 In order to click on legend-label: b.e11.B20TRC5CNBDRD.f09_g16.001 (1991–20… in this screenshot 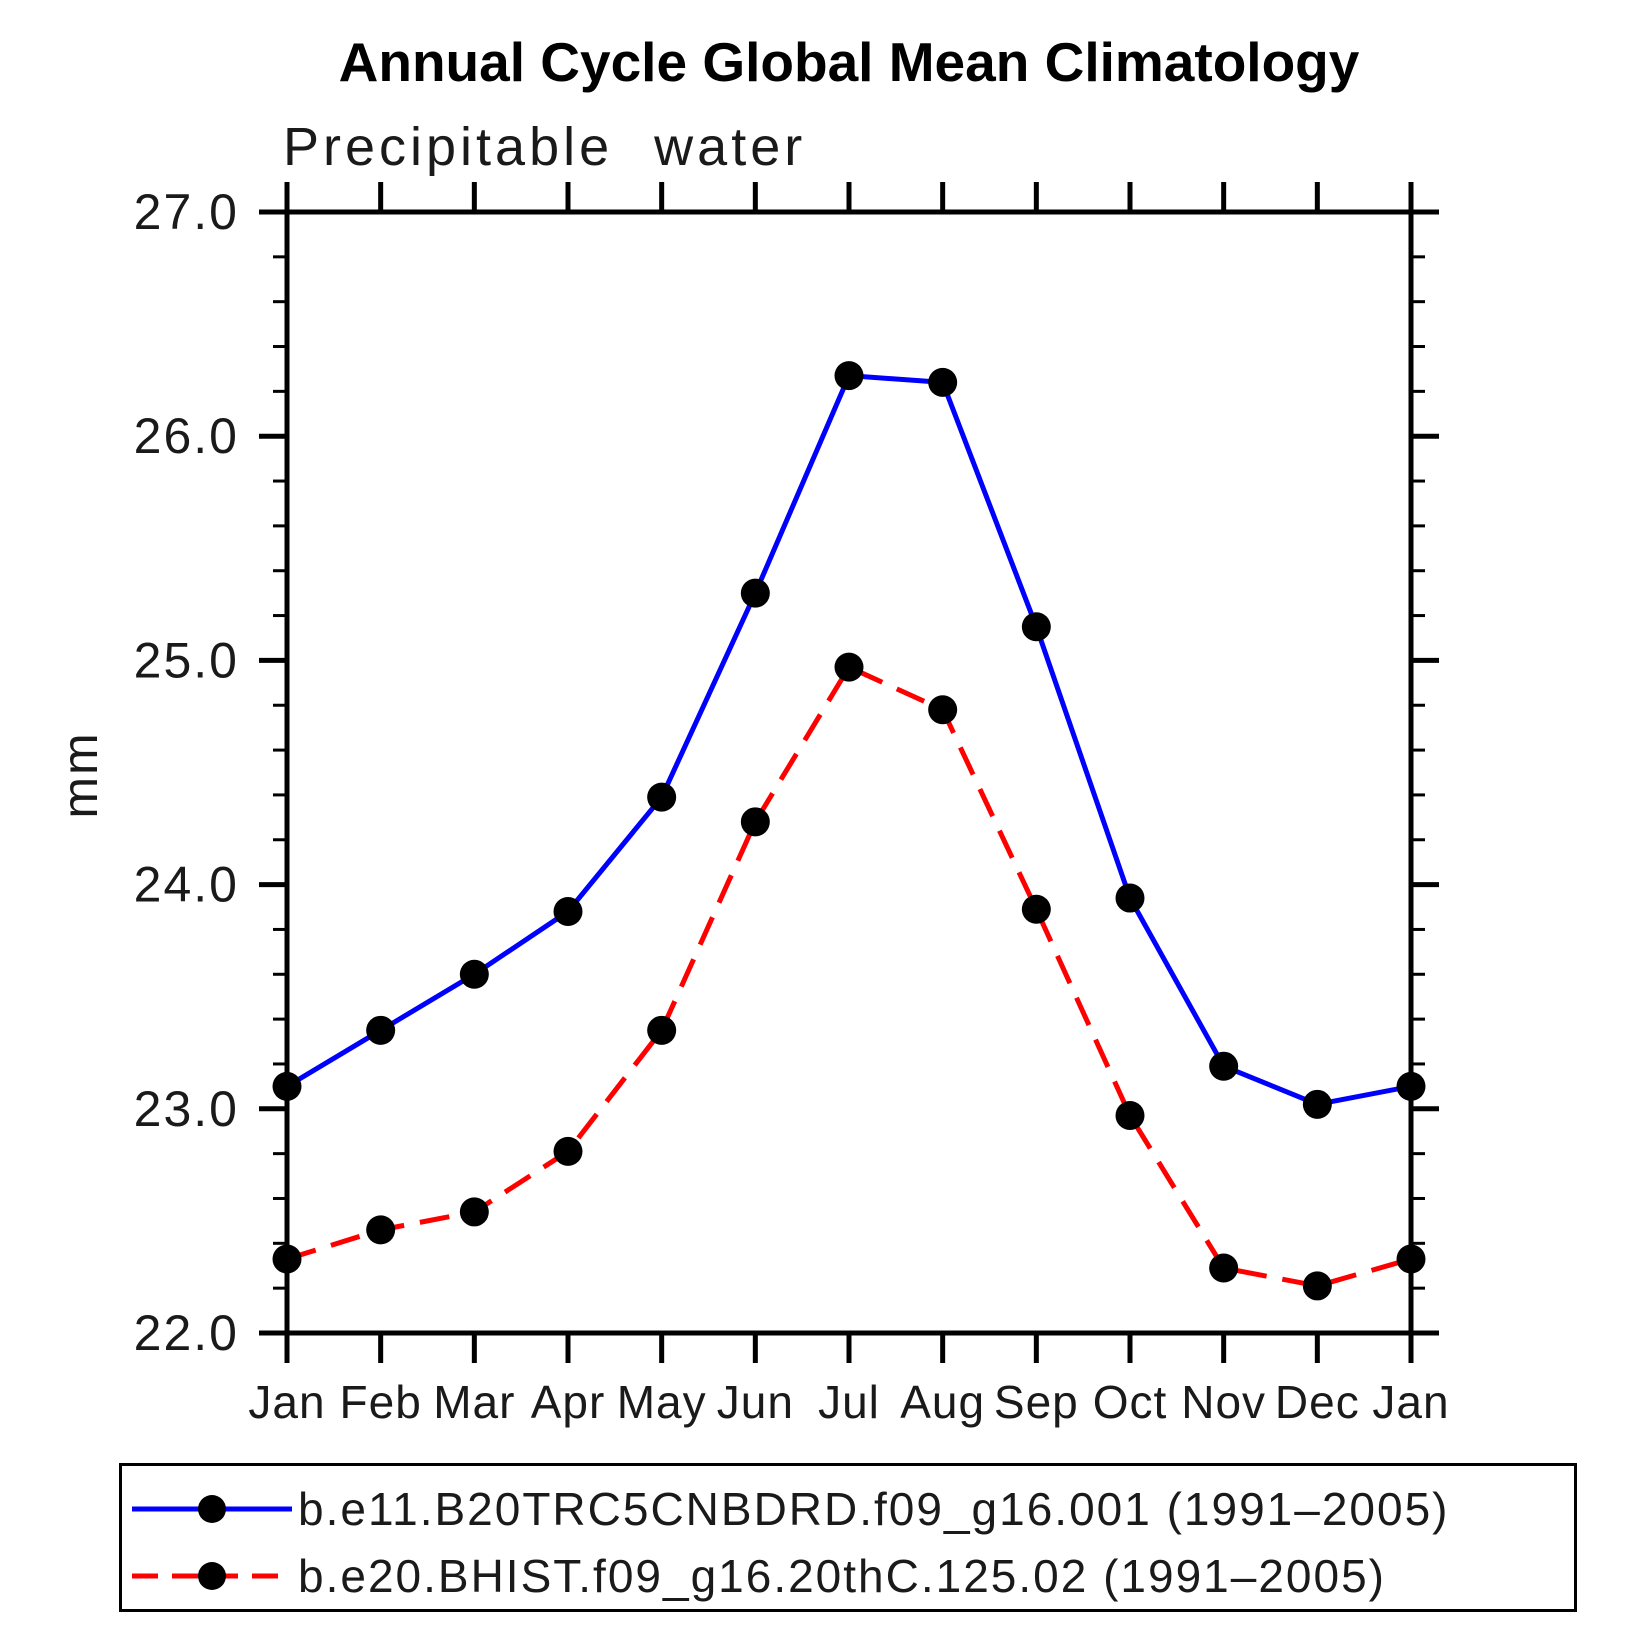, I will do `click(874, 1509)`.